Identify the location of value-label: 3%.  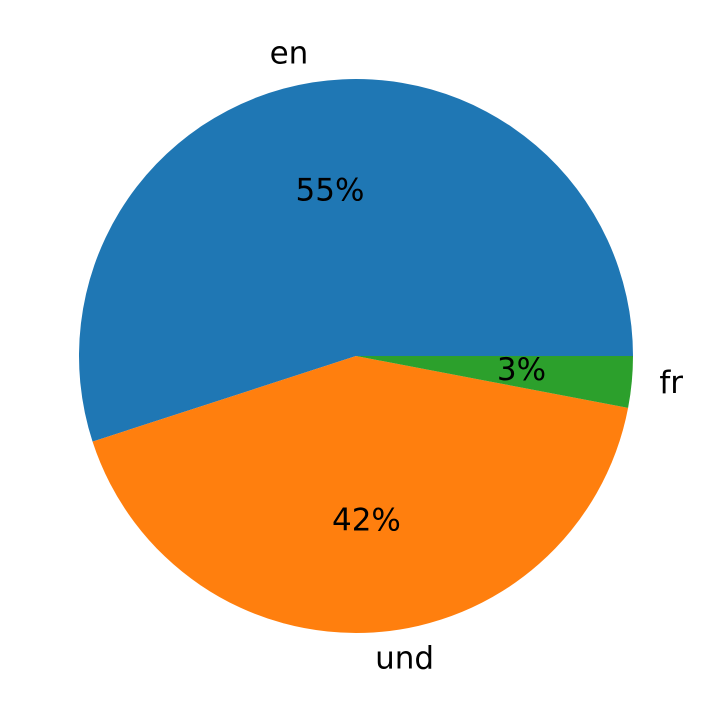
(521, 370).